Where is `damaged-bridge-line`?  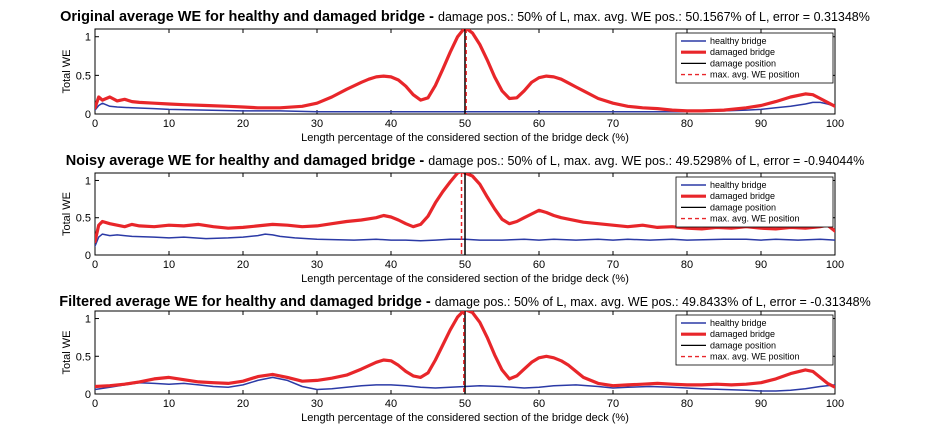 damaged-bridge-line is located at coordinates (465, 350).